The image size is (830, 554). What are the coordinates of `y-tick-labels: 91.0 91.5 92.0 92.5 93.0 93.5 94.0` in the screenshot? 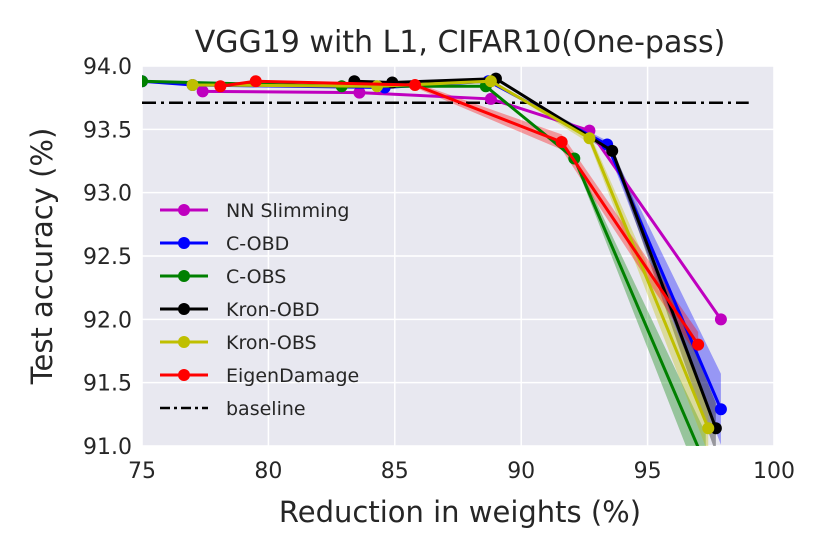 It's located at (107, 257).